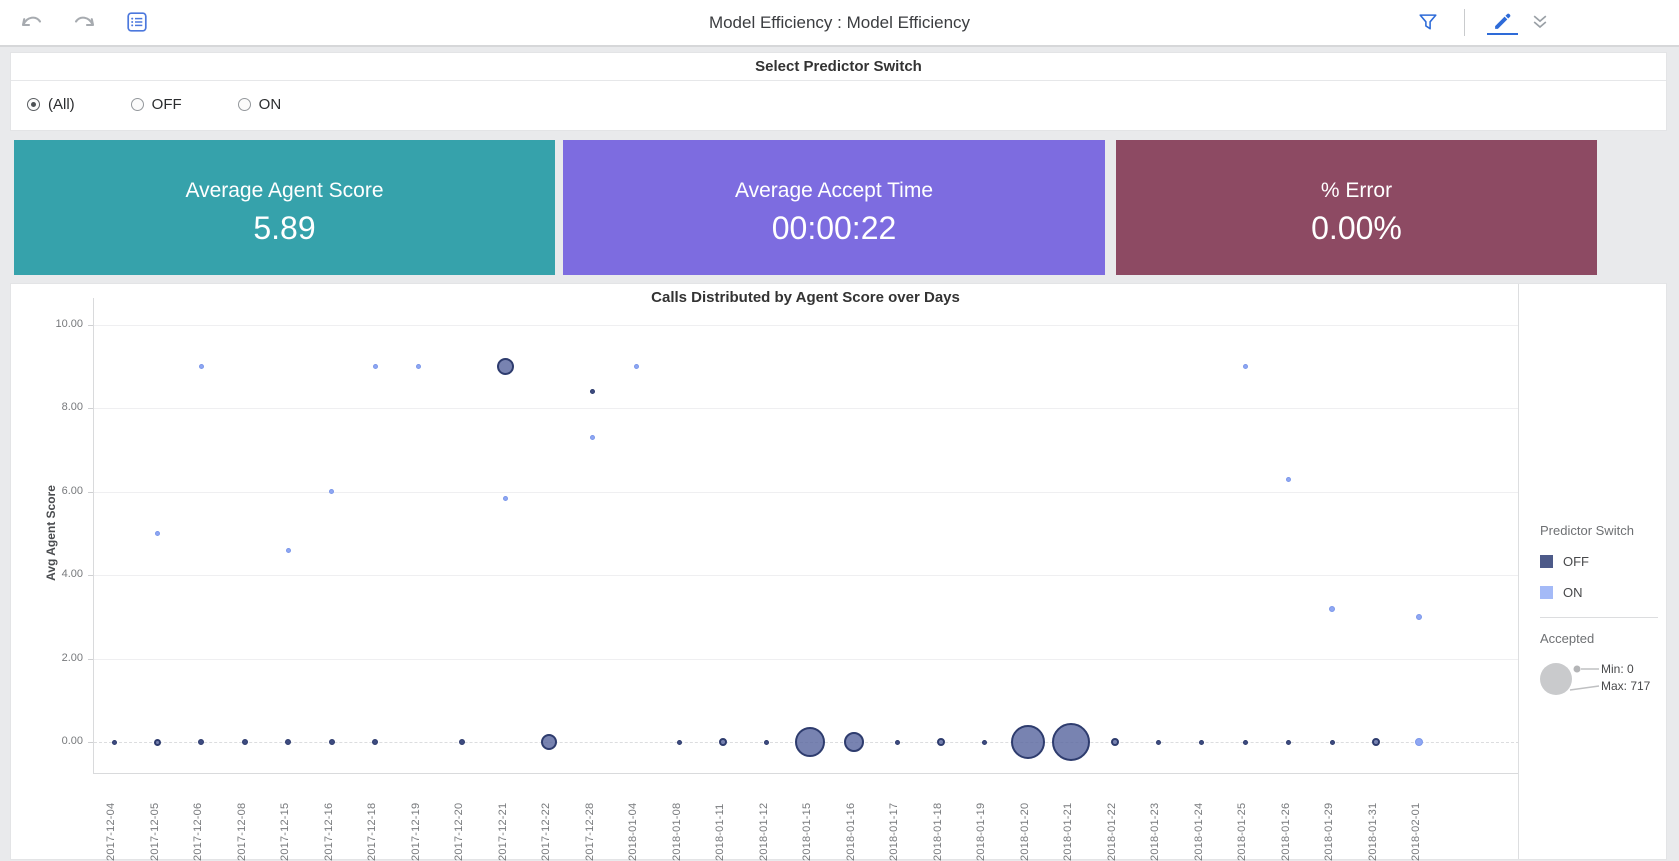 The height and width of the screenshot is (861, 1679). I want to click on undo-icon, so click(31, 24).